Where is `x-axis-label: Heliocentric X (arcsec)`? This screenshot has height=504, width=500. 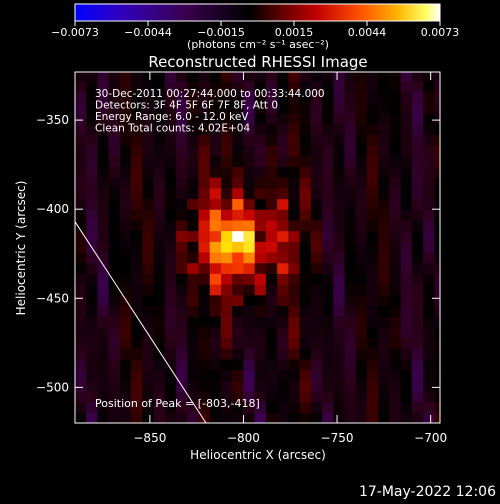
x-axis-label: Heliocentric X (arcsec) is located at coordinates (258, 455).